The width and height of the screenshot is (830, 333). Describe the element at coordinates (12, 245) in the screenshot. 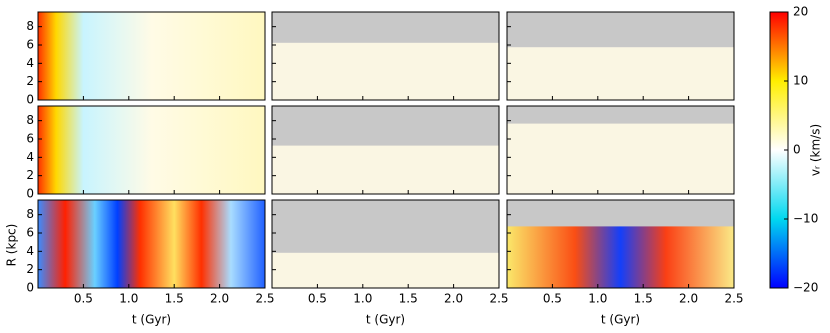

I see `y-axis-label: R (kpc)` at that location.